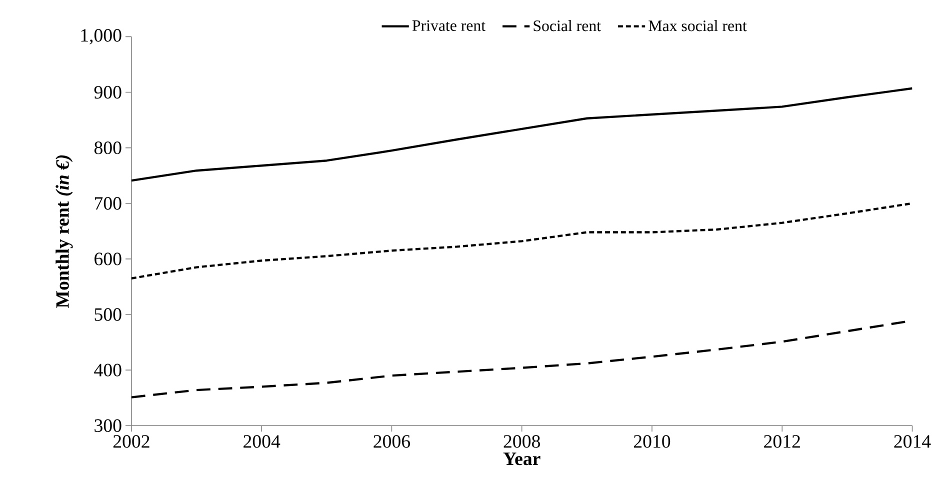 The height and width of the screenshot is (481, 943). Describe the element at coordinates (522, 441) in the screenshot. I see `x-tick-label: 2008` at that location.